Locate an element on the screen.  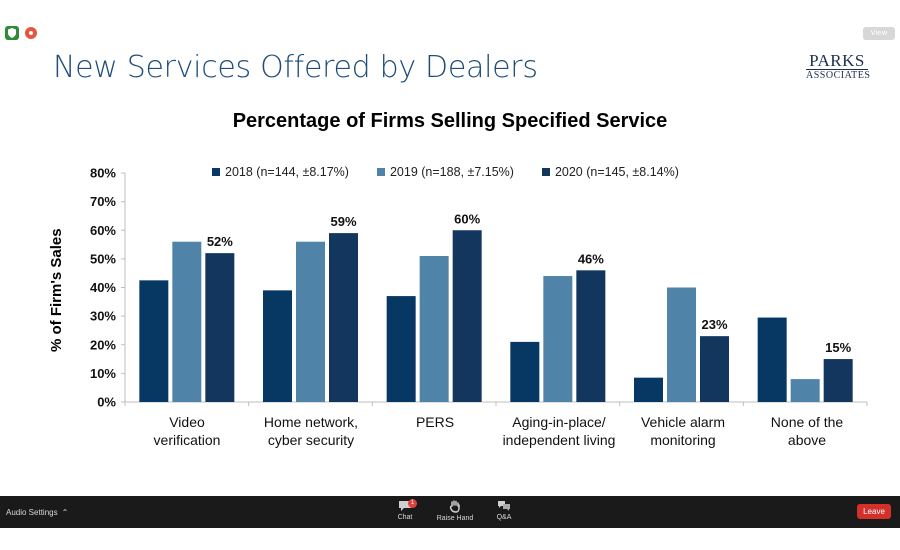
slide-title: New Services Offered by Dealers is located at coordinates (295, 67).